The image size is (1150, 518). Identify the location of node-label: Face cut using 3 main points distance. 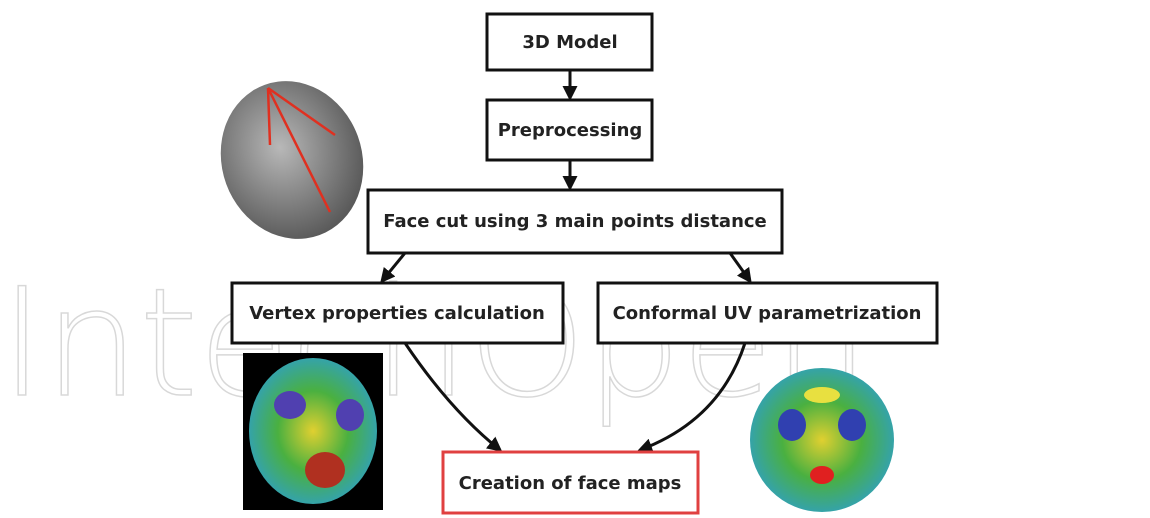
(575, 221).